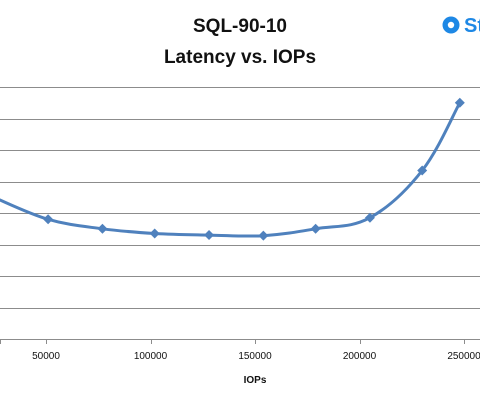 This screenshot has height=402, width=480. What do you see at coordinates (461, 26) in the screenshot?
I see `site-logo: St` at bounding box center [461, 26].